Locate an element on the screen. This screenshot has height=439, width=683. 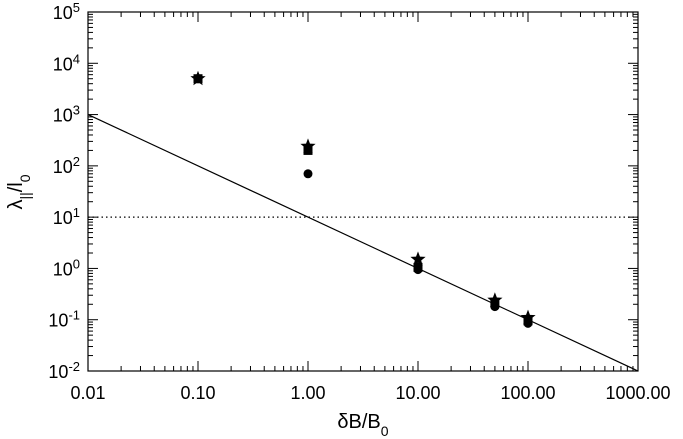
y-tick-label: 10³ is located at coordinates (66, 114).